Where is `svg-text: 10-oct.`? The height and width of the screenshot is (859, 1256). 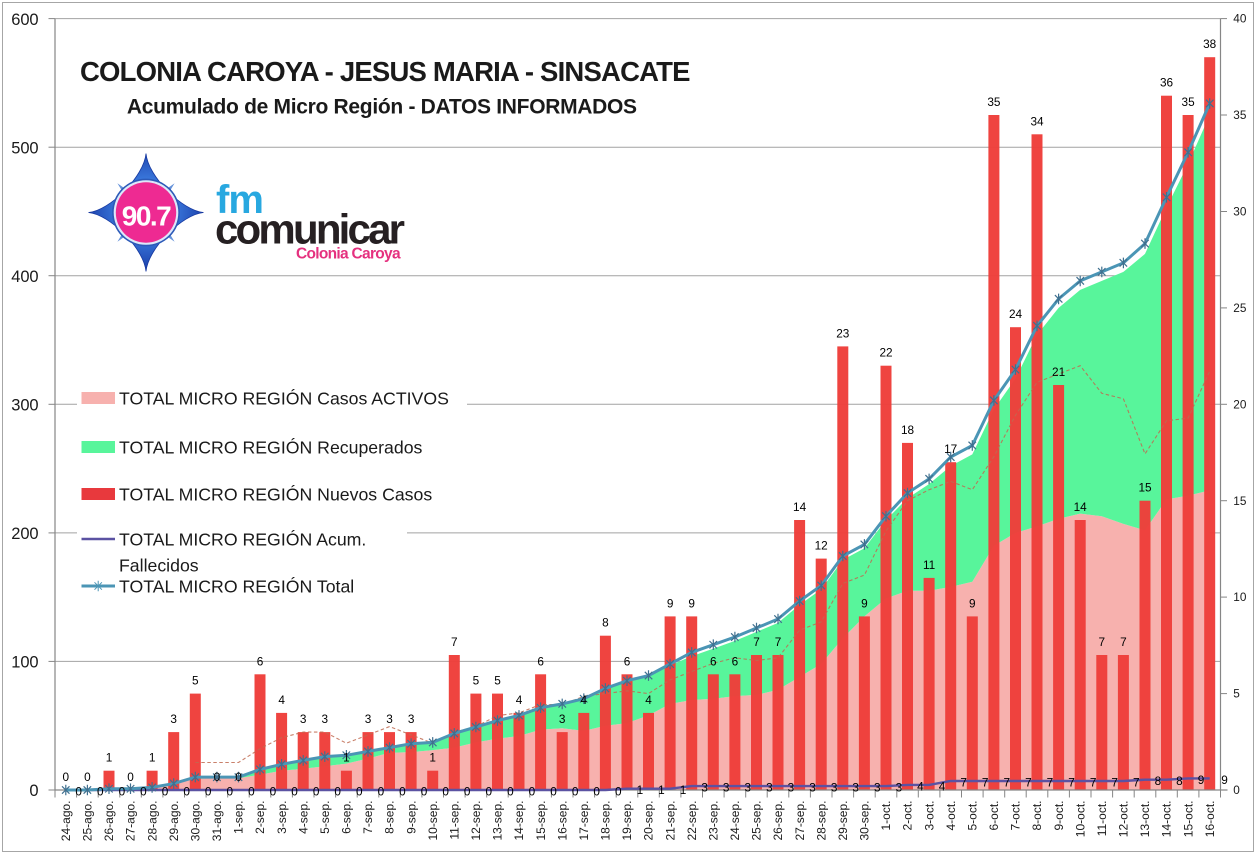 svg-text: 10-oct. is located at coordinates (1080, 819).